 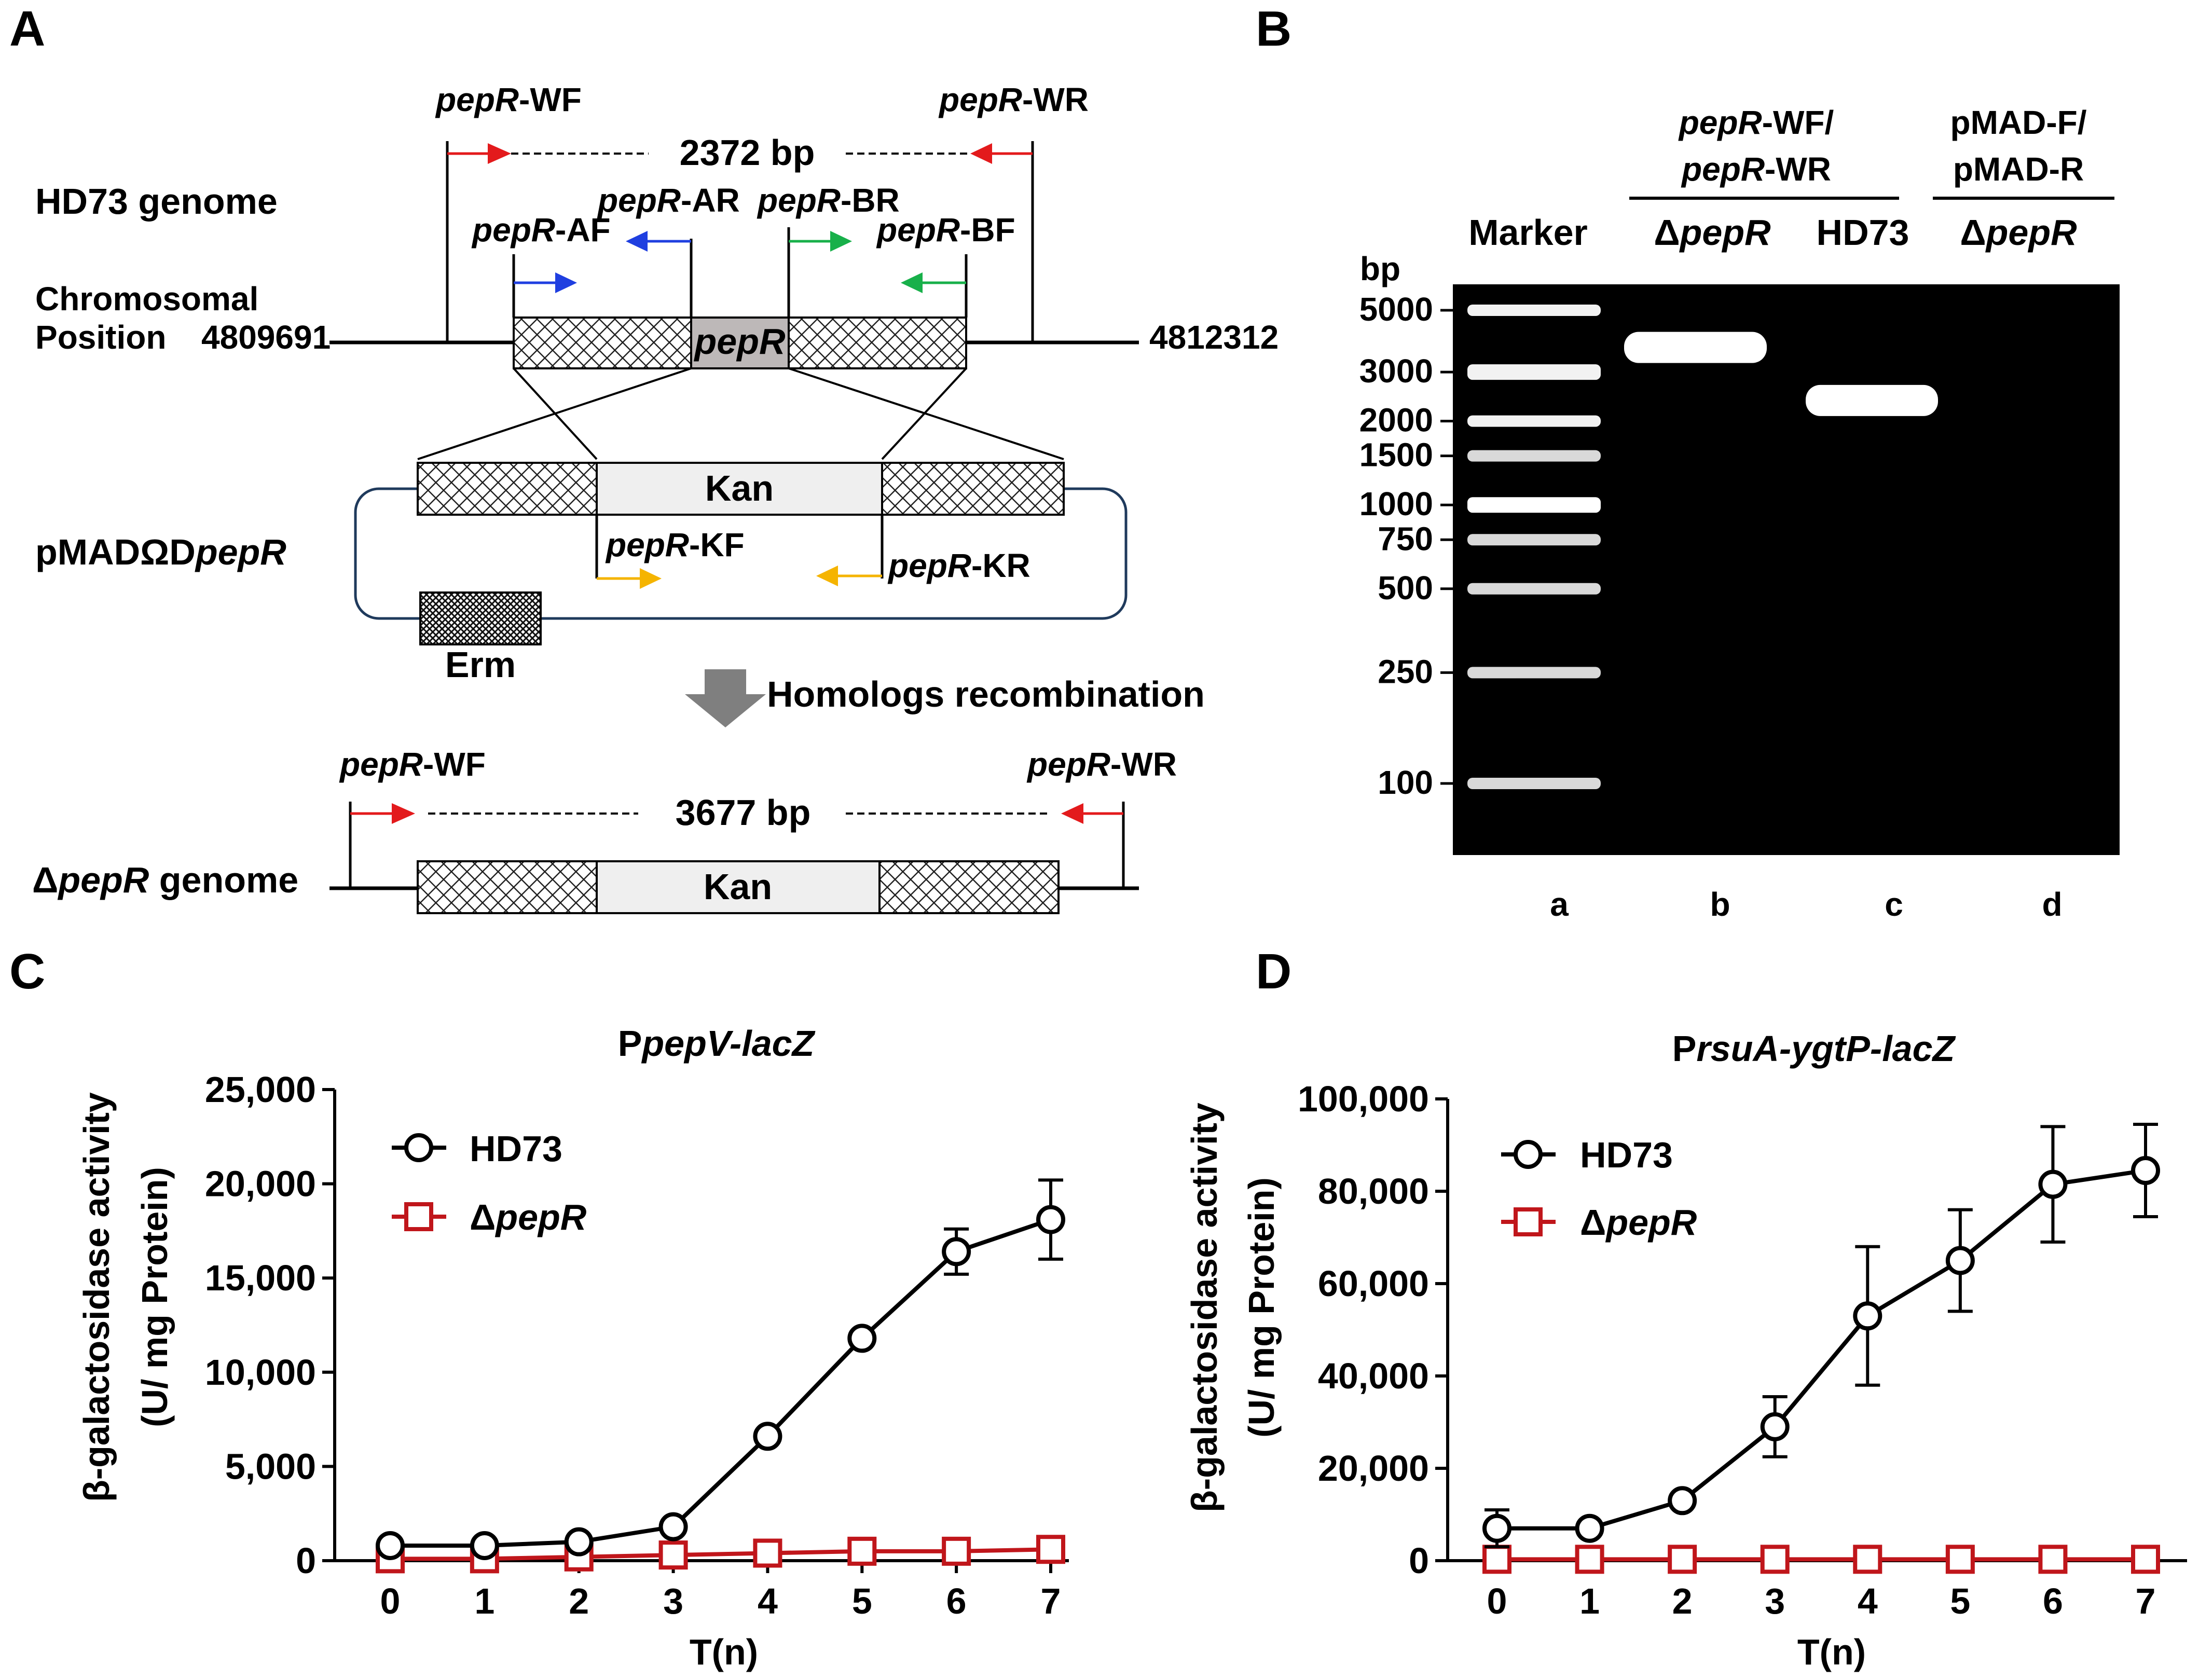 I want to click on primer-af-label: pepR-AF, so click(x=541, y=230).